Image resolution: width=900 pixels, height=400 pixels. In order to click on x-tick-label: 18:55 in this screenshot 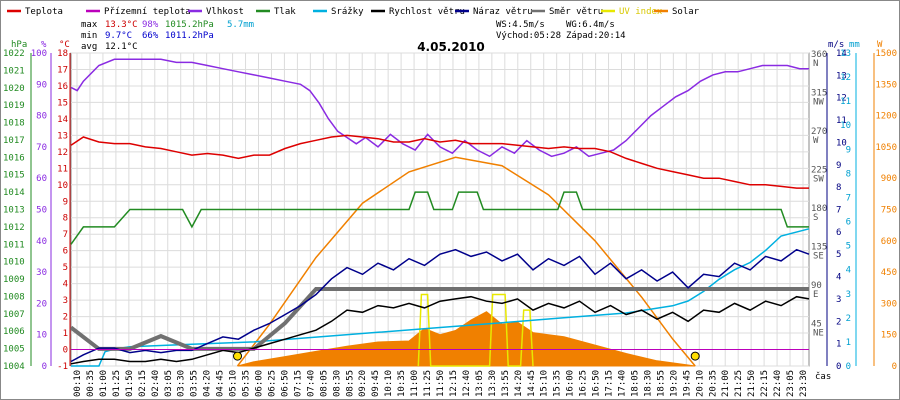, I will do `click(661, 383)`.